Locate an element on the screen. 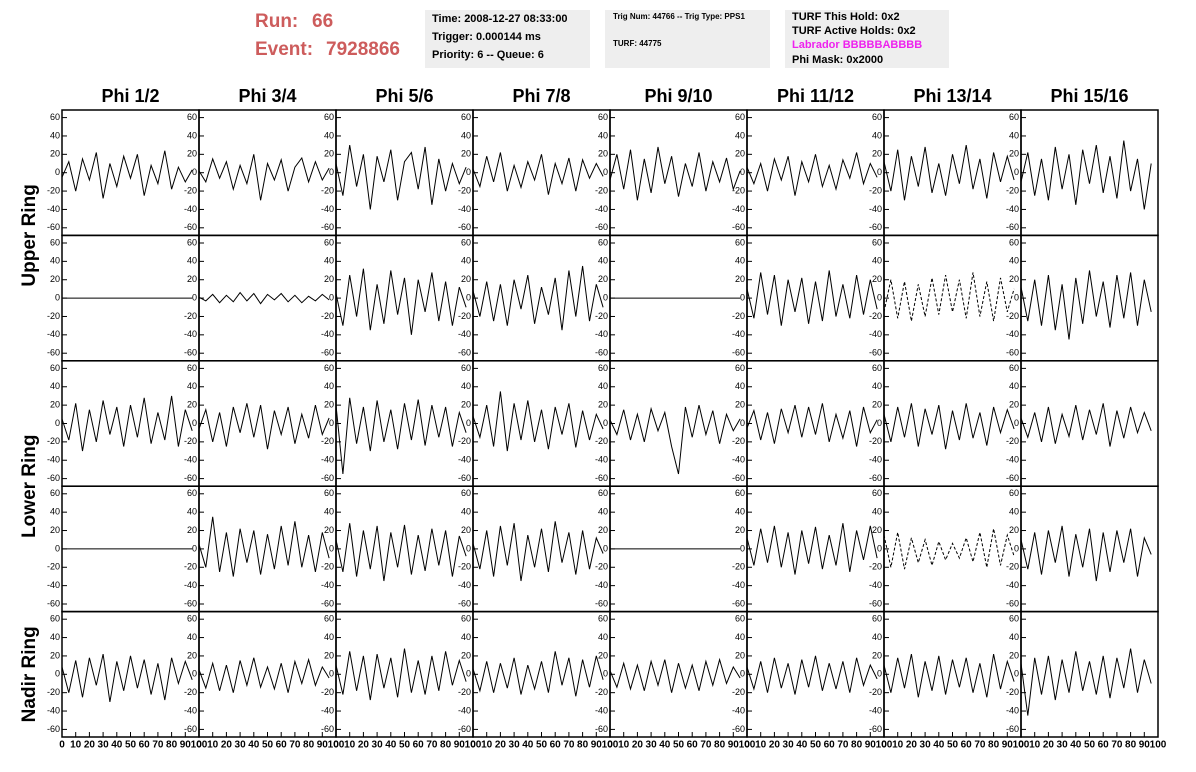  x-tick-label: 60 is located at coordinates (419, 745).